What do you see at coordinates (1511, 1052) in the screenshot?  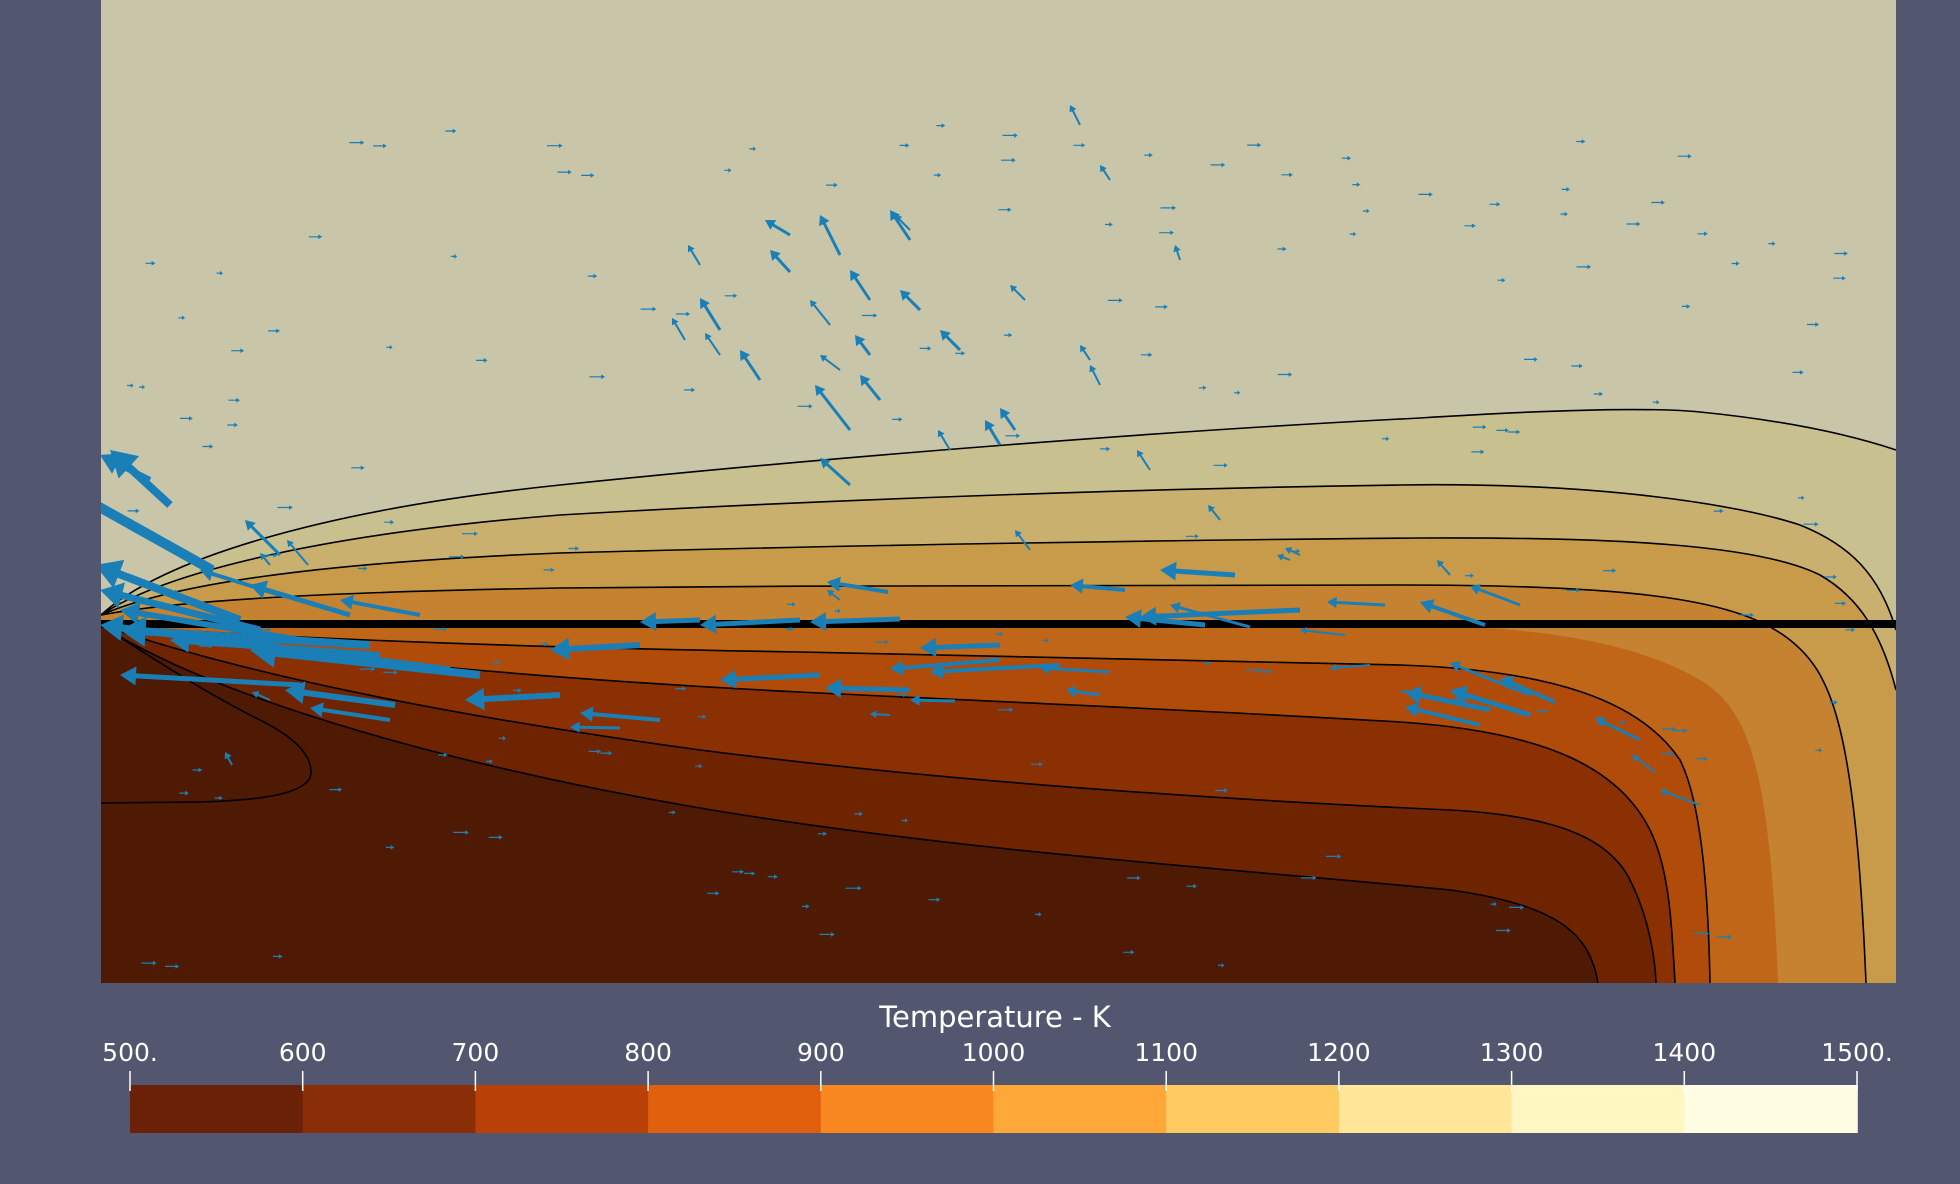 I see `colorbar-tick-label: 1300` at bounding box center [1511, 1052].